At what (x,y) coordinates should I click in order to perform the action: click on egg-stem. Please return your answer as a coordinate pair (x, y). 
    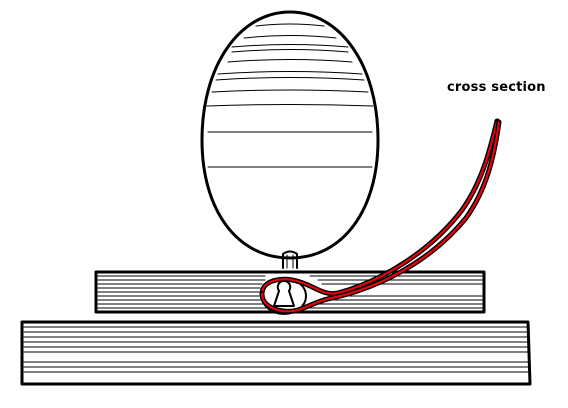
    Looking at the image, I should click on (290, 259).